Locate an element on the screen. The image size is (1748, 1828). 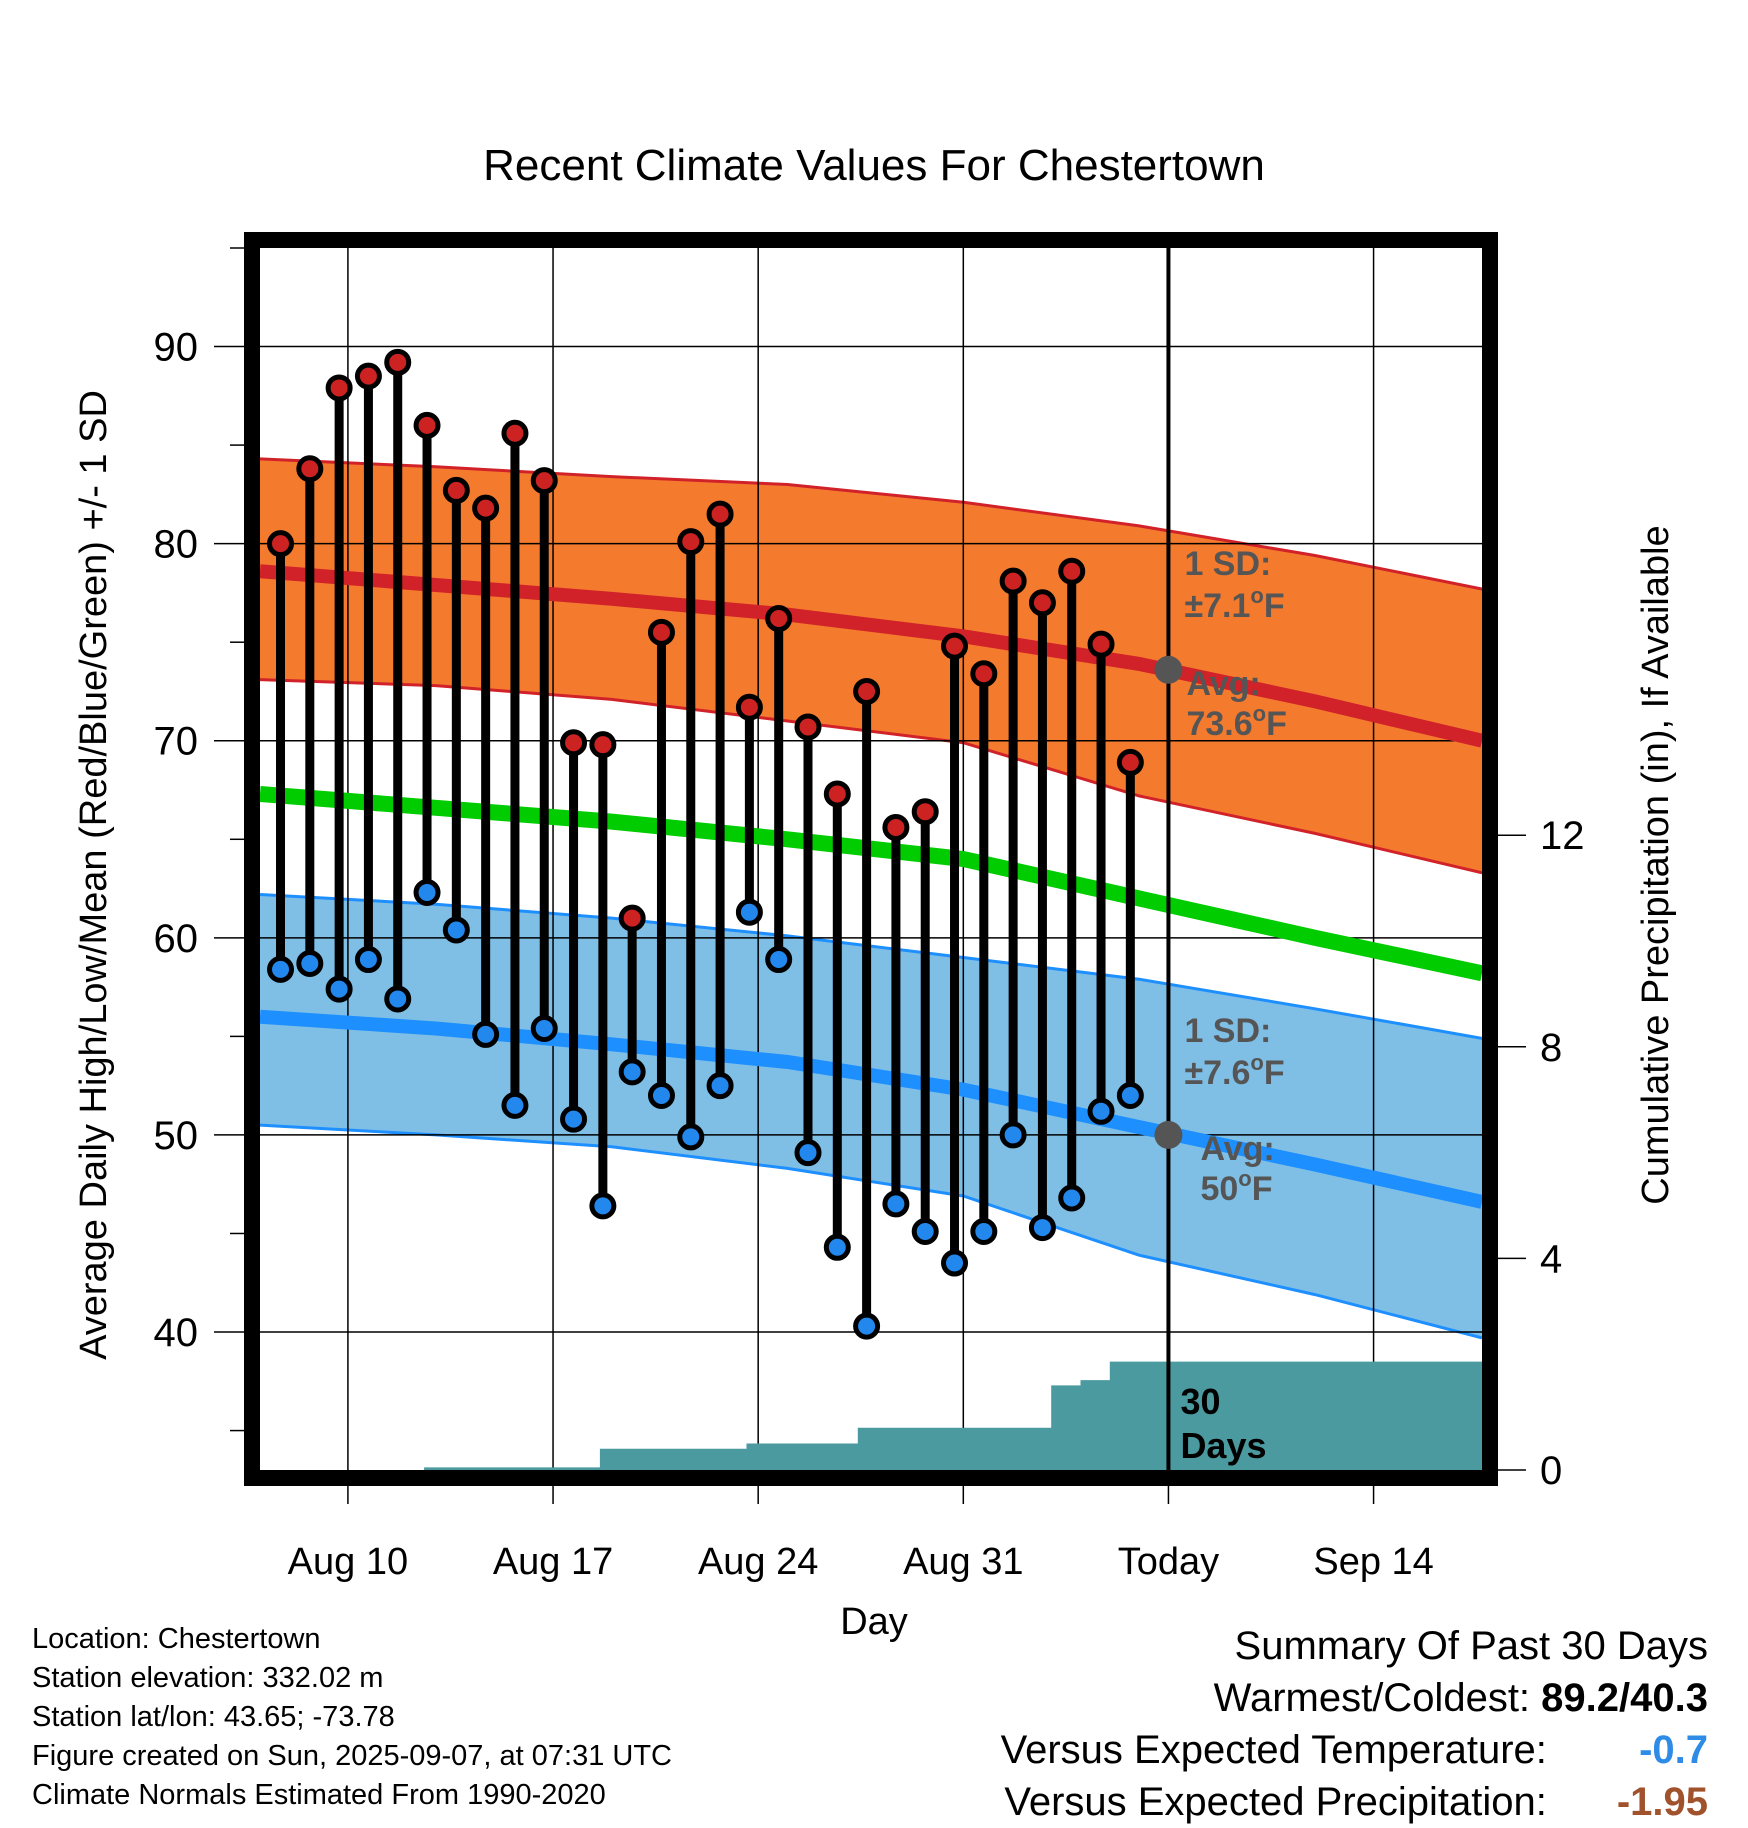
high-avg-value: 73.6oF is located at coordinates (1236, 722).